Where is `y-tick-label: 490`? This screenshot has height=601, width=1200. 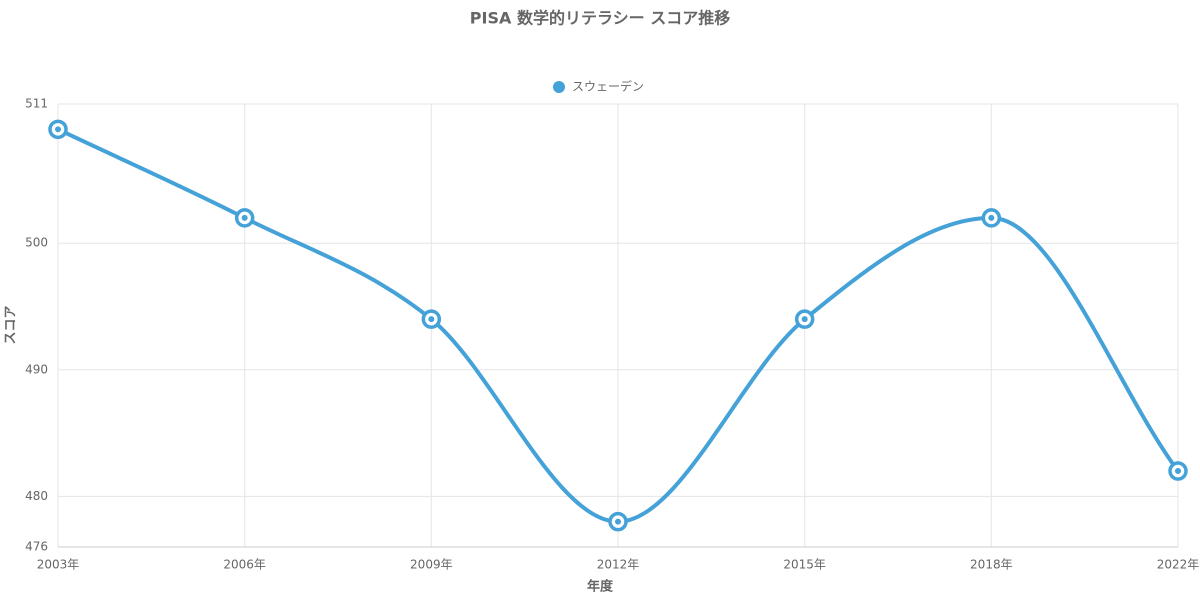
y-tick-label: 490 is located at coordinates (36, 369).